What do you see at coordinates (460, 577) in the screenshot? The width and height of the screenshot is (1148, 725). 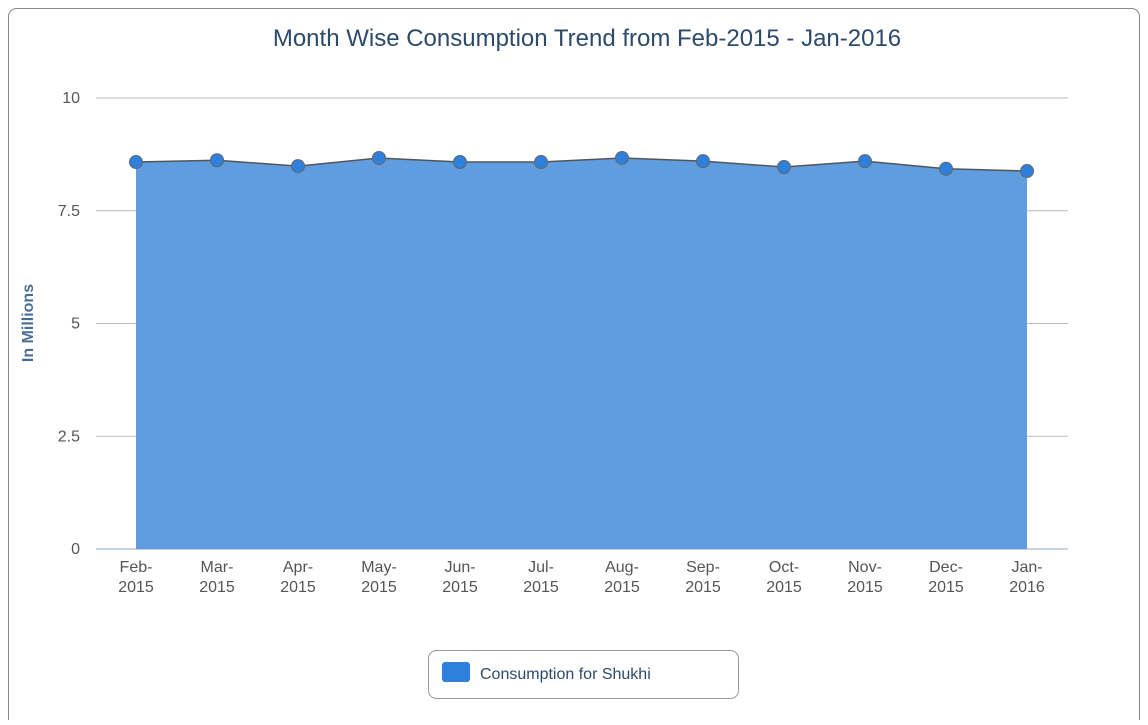 I see `x-tick-label: Jun-2015` at bounding box center [460, 577].